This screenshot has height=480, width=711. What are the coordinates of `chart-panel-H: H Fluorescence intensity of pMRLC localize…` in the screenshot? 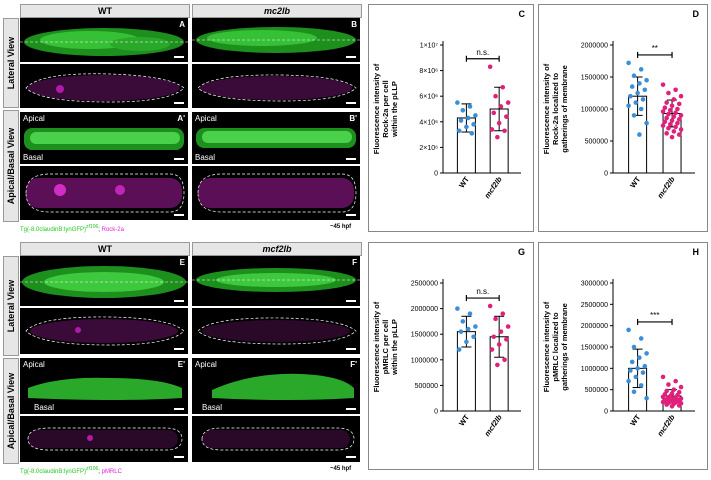 It's located at (623, 356).